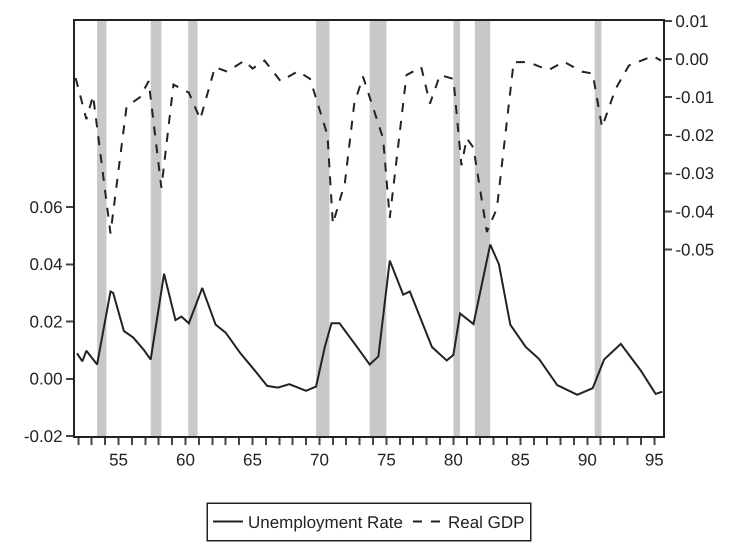 This screenshot has width=734, height=553. Describe the element at coordinates (654, 460) in the screenshot. I see `x-tick-label: 95` at that location.